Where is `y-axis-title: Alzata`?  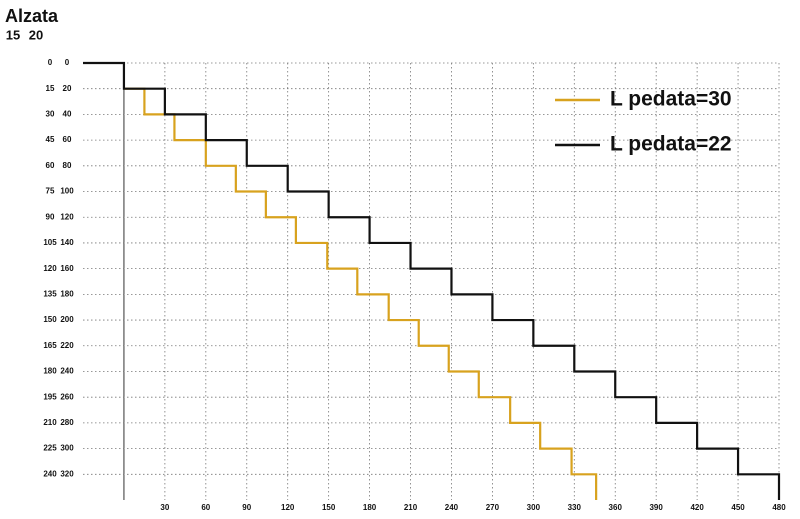
y-axis-title: Alzata is located at coordinates (32, 16).